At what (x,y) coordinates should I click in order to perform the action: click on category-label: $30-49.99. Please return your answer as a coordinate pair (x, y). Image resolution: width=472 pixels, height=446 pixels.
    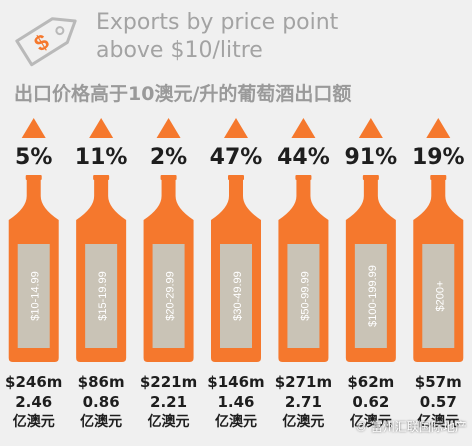
    Looking at the image, I should click on (238, 296).